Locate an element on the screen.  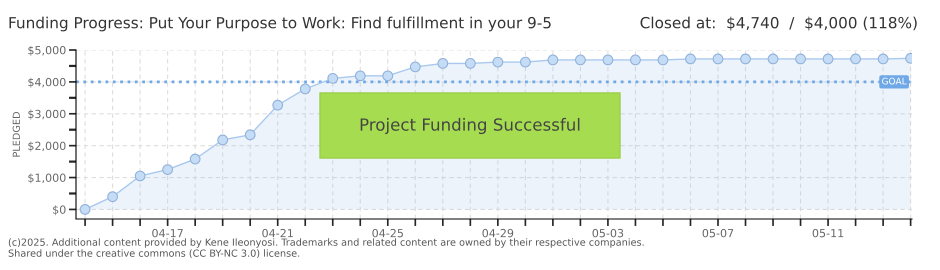
y-tick-label: $5,000 is located at coordinates (47, 51).